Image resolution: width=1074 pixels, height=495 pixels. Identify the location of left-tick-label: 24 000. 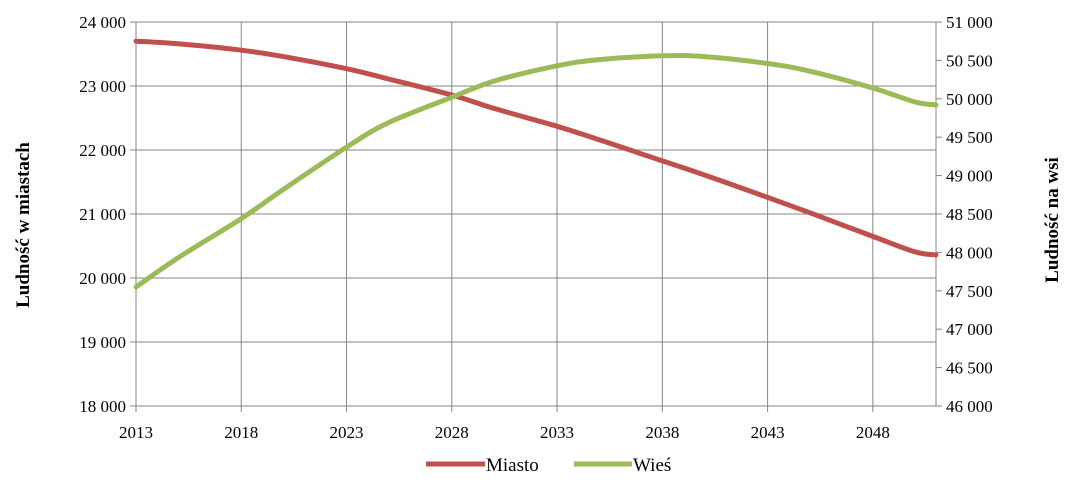
(102, 22).